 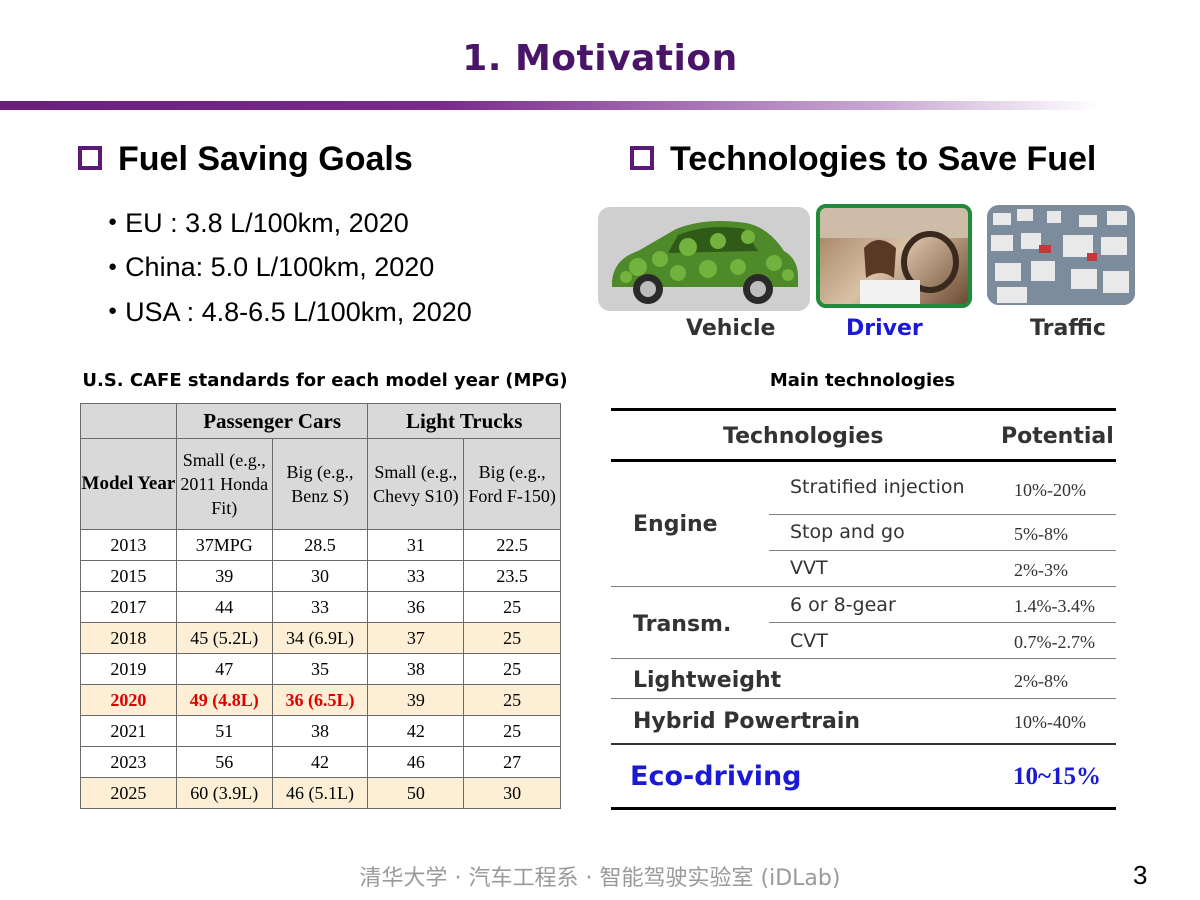 What do you see at coordinates (416, 607) in the screenshot?
I see `mpg-cell: 36` at bounding box center [416, 607].